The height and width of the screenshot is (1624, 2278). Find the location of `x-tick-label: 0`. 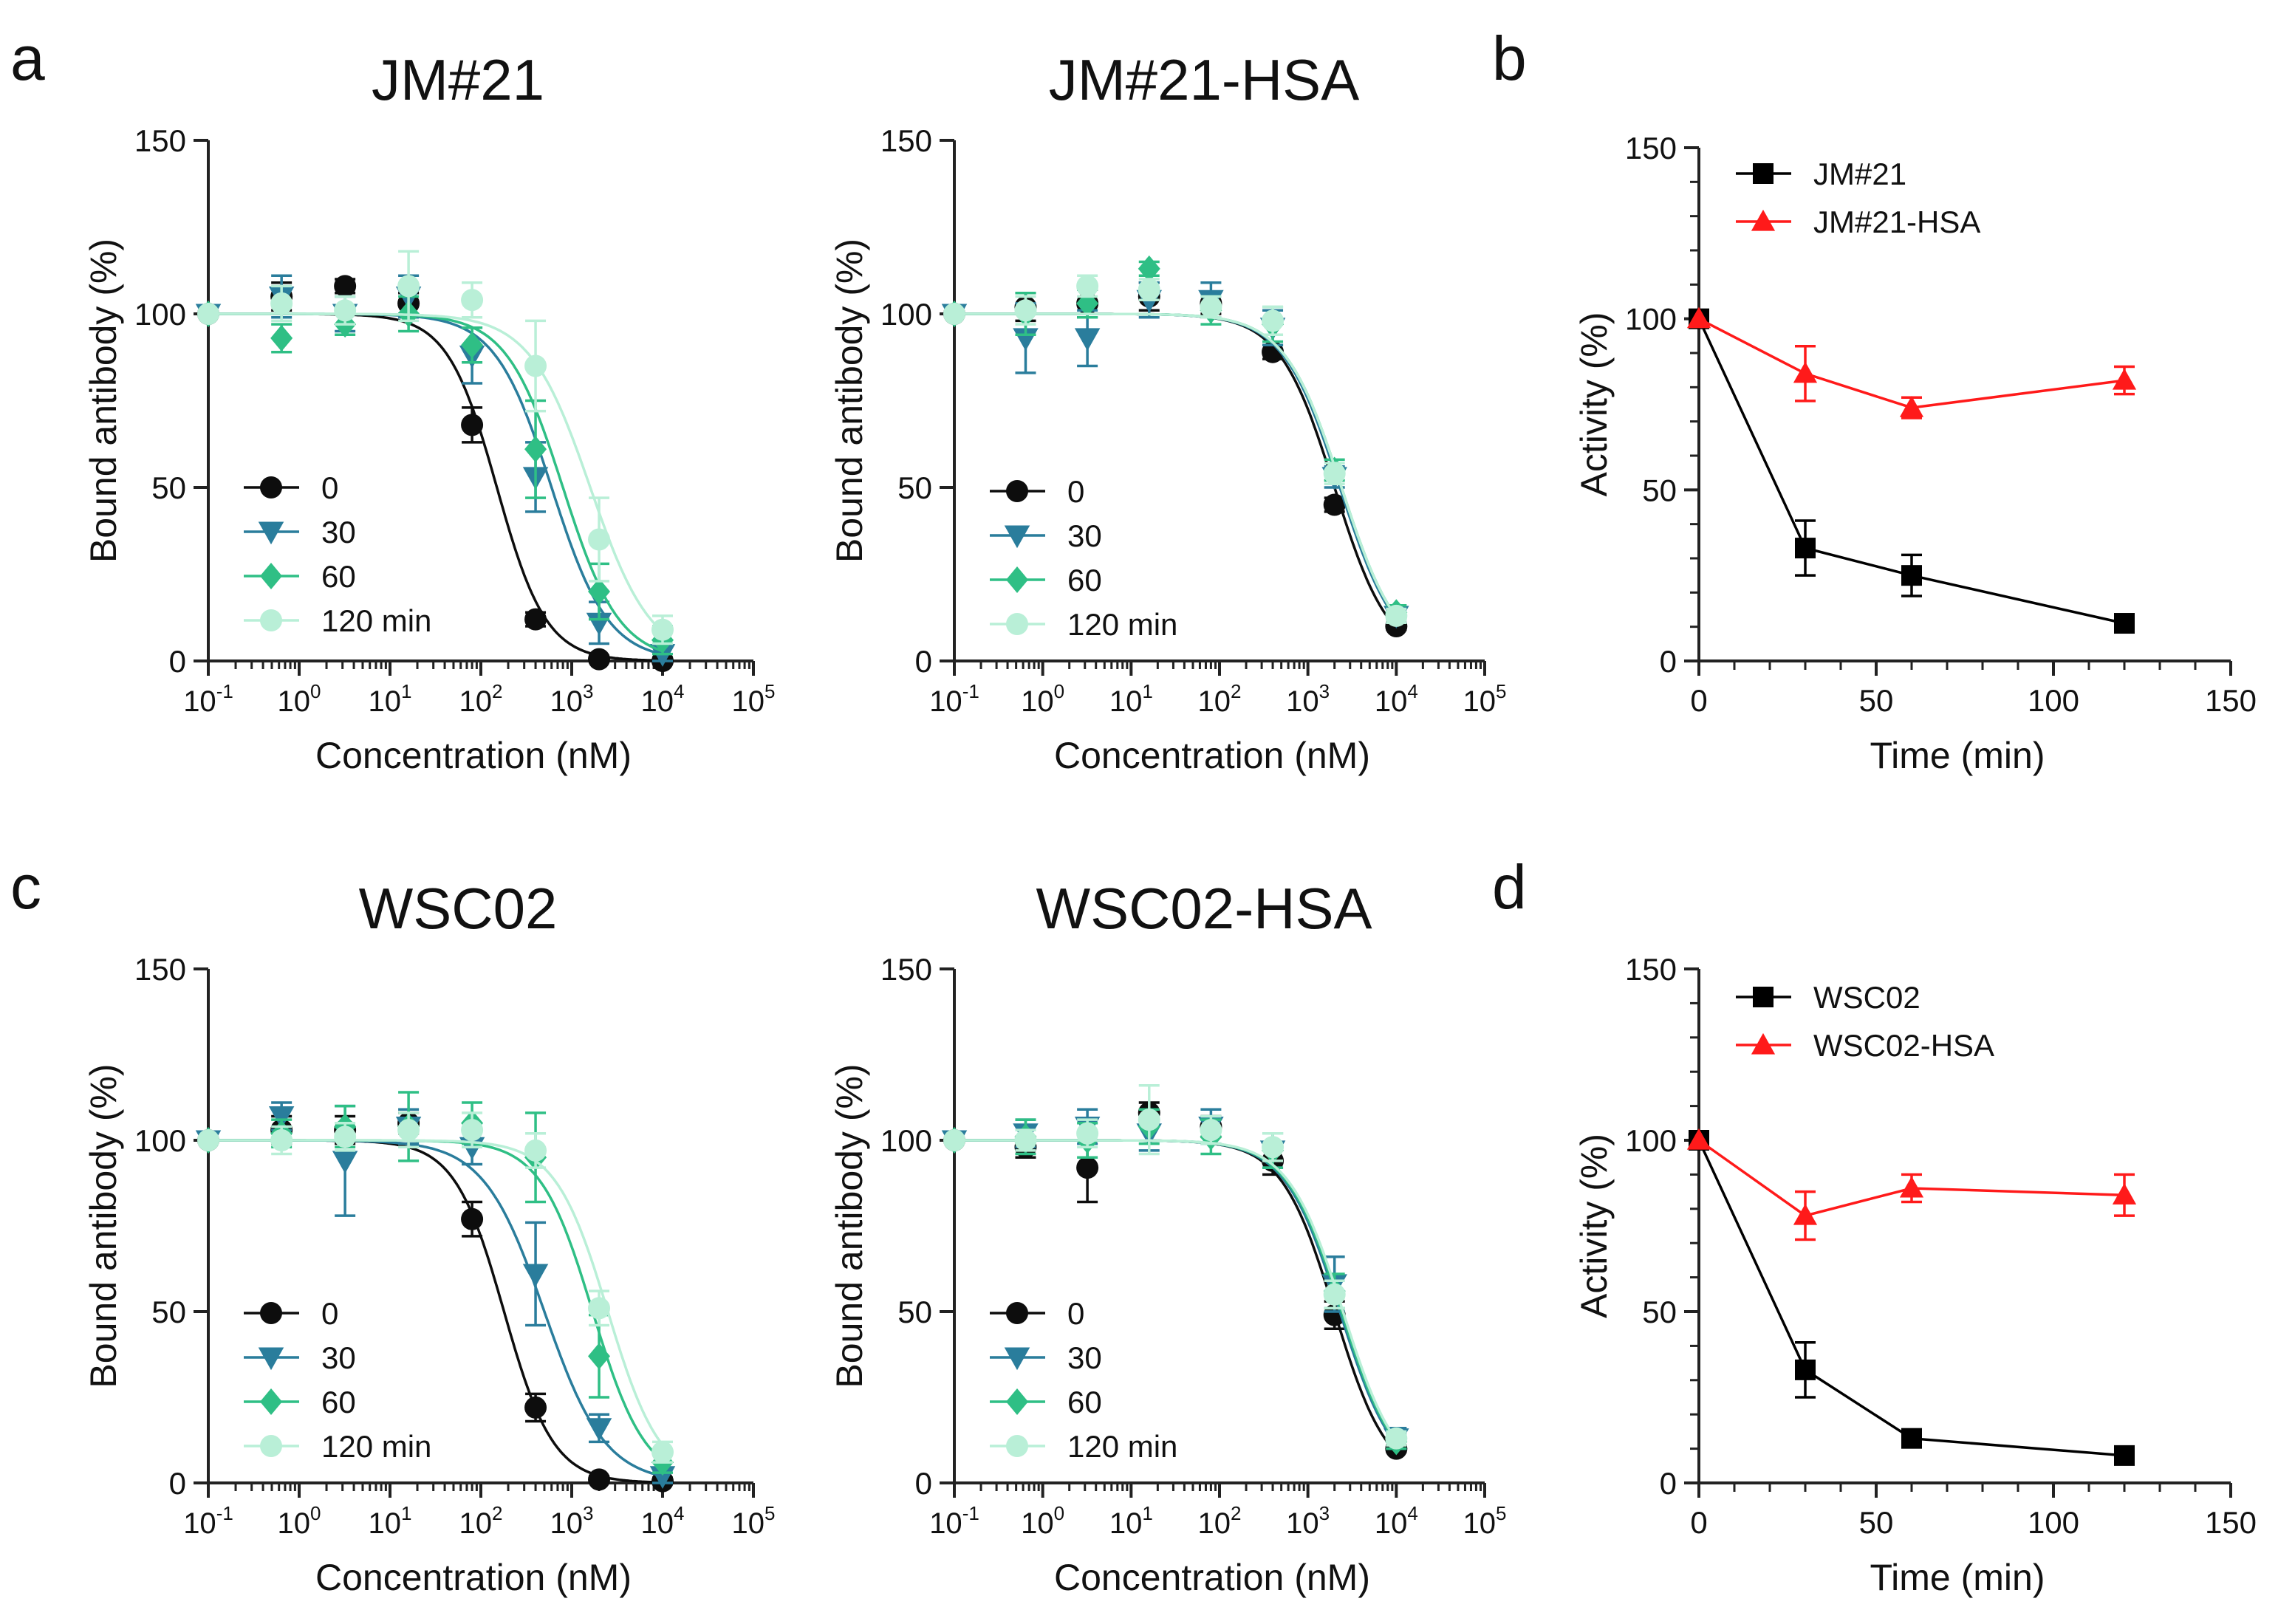

x-tick-label: 0 is located at coordinates (1698, 1522).